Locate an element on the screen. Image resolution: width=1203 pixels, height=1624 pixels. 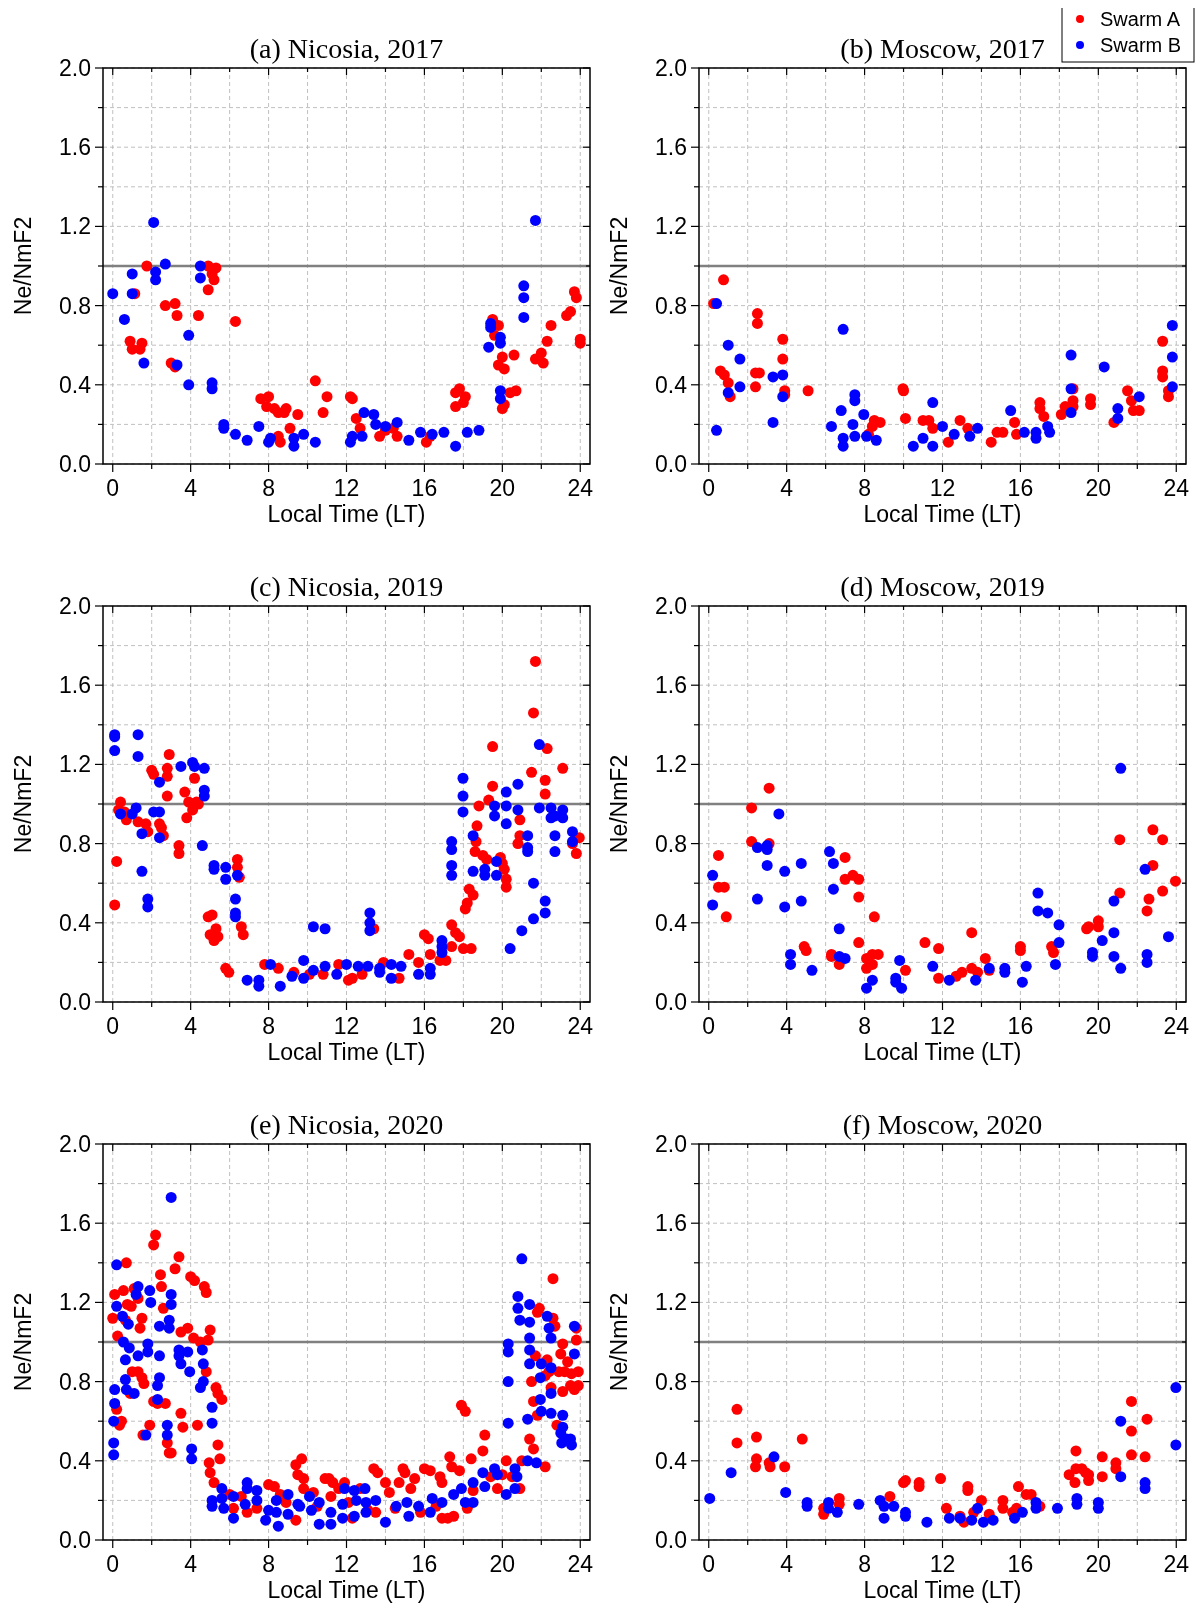
chart-title: (c) Nicosia, 2019 is located at coordinates (346, 586).